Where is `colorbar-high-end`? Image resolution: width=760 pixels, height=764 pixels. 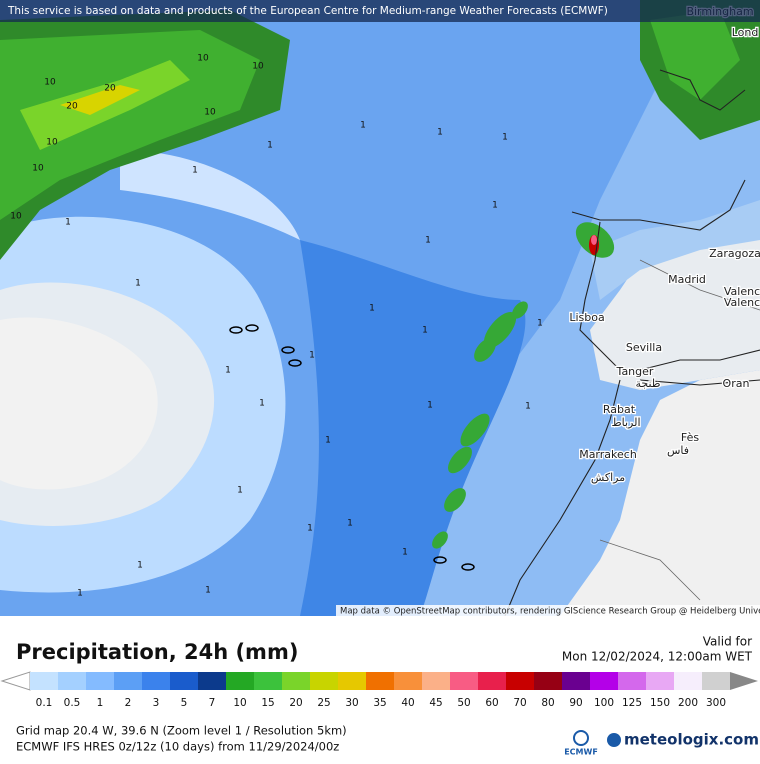 colorbar-high-end is located at coordinates (744, 681).